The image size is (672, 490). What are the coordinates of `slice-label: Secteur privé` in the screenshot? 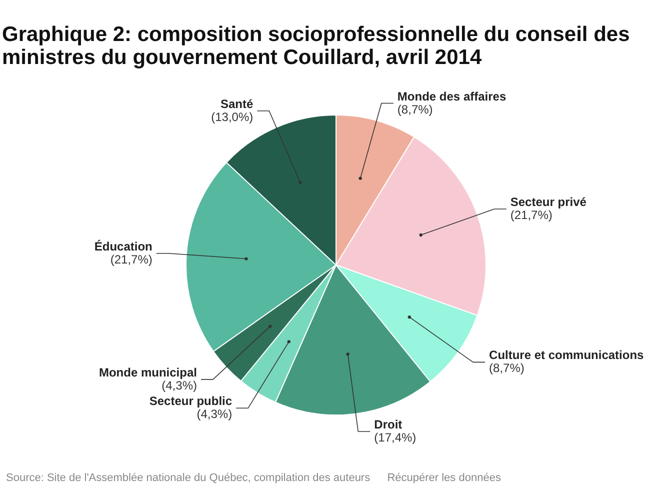 It's located at (548, 201).